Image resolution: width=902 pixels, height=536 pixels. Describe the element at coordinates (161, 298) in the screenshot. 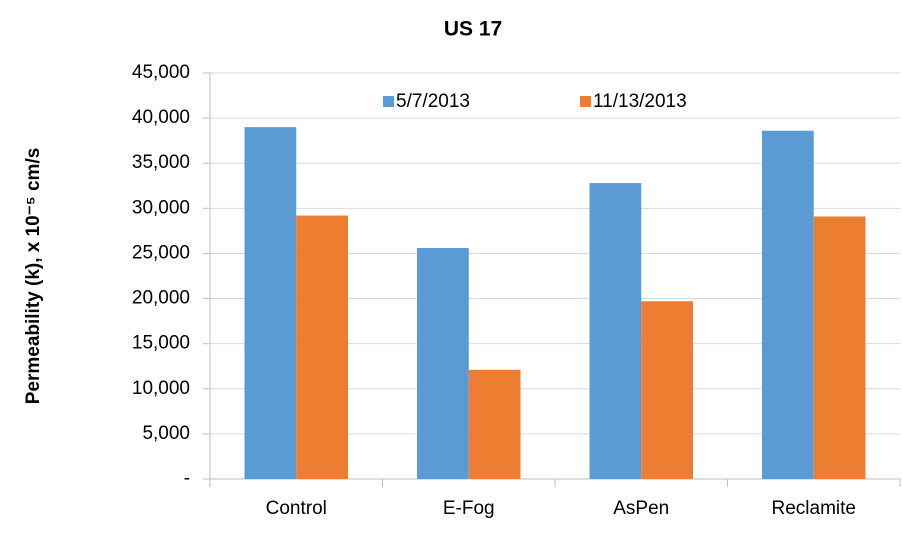

I see `y-tick-label: 20,000` at that location.